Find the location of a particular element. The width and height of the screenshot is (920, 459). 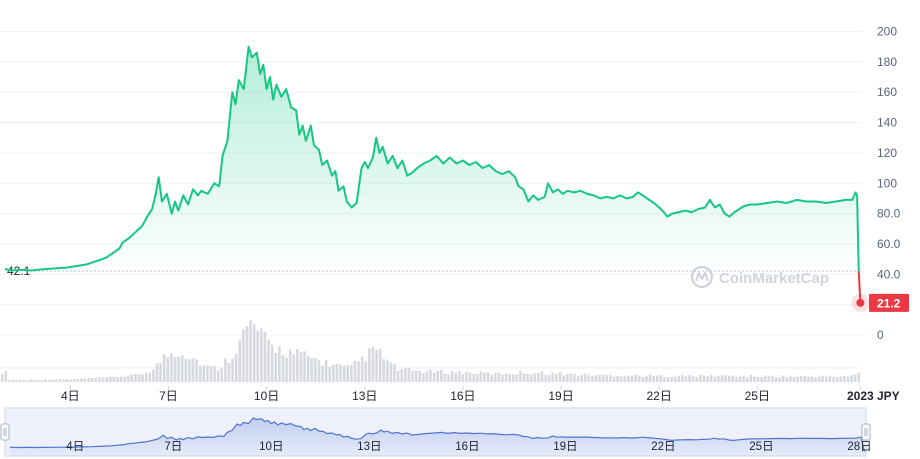

navigator-right-handle is located at coordinates (866, 432).